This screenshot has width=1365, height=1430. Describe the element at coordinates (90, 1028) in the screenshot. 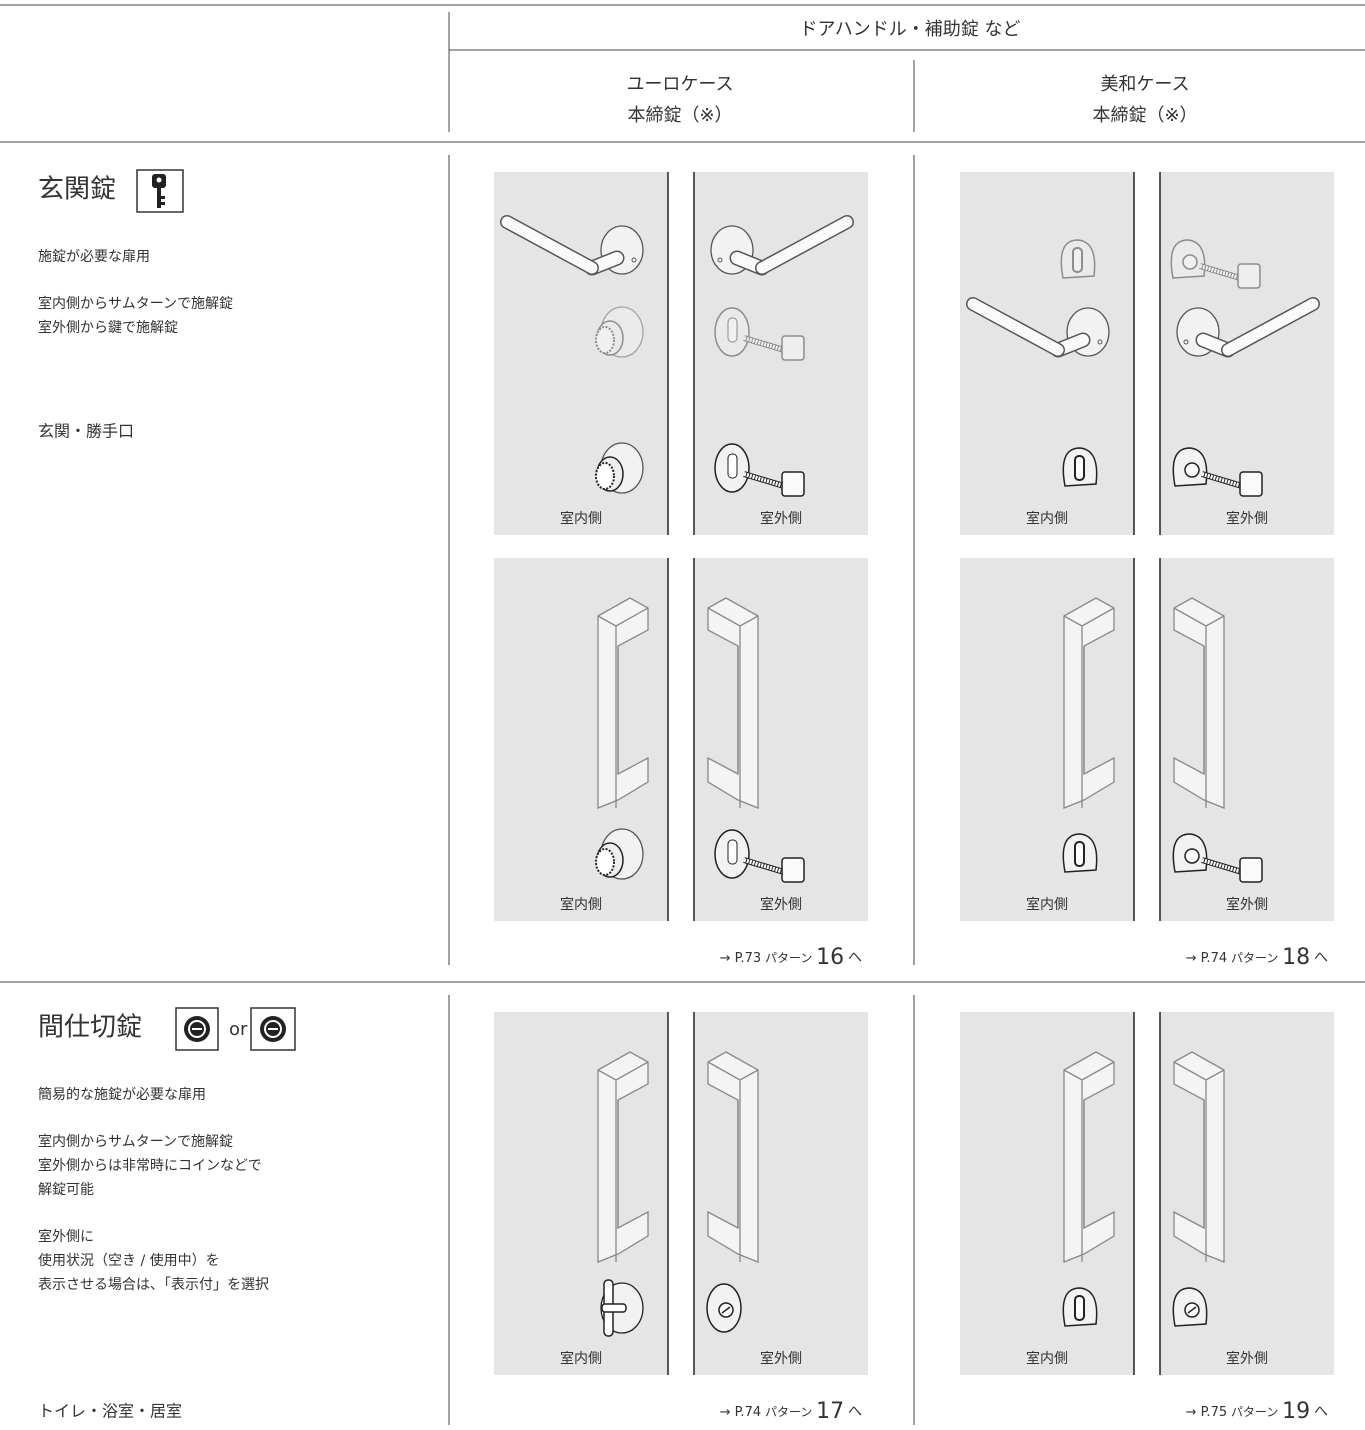

I see `row-title: 間仕切錠` at that location.